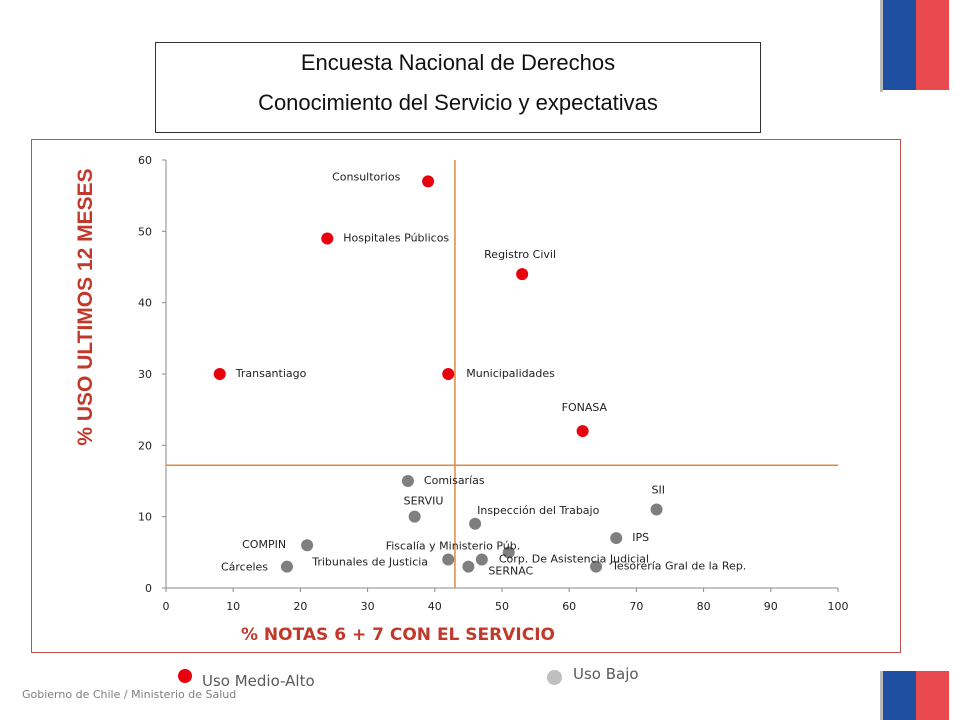 The width and height of the screenshot is (960, 720). Describe the element at coordinates (704, 606) in the screenshot. I see `x-tick-label: 80` at that location.